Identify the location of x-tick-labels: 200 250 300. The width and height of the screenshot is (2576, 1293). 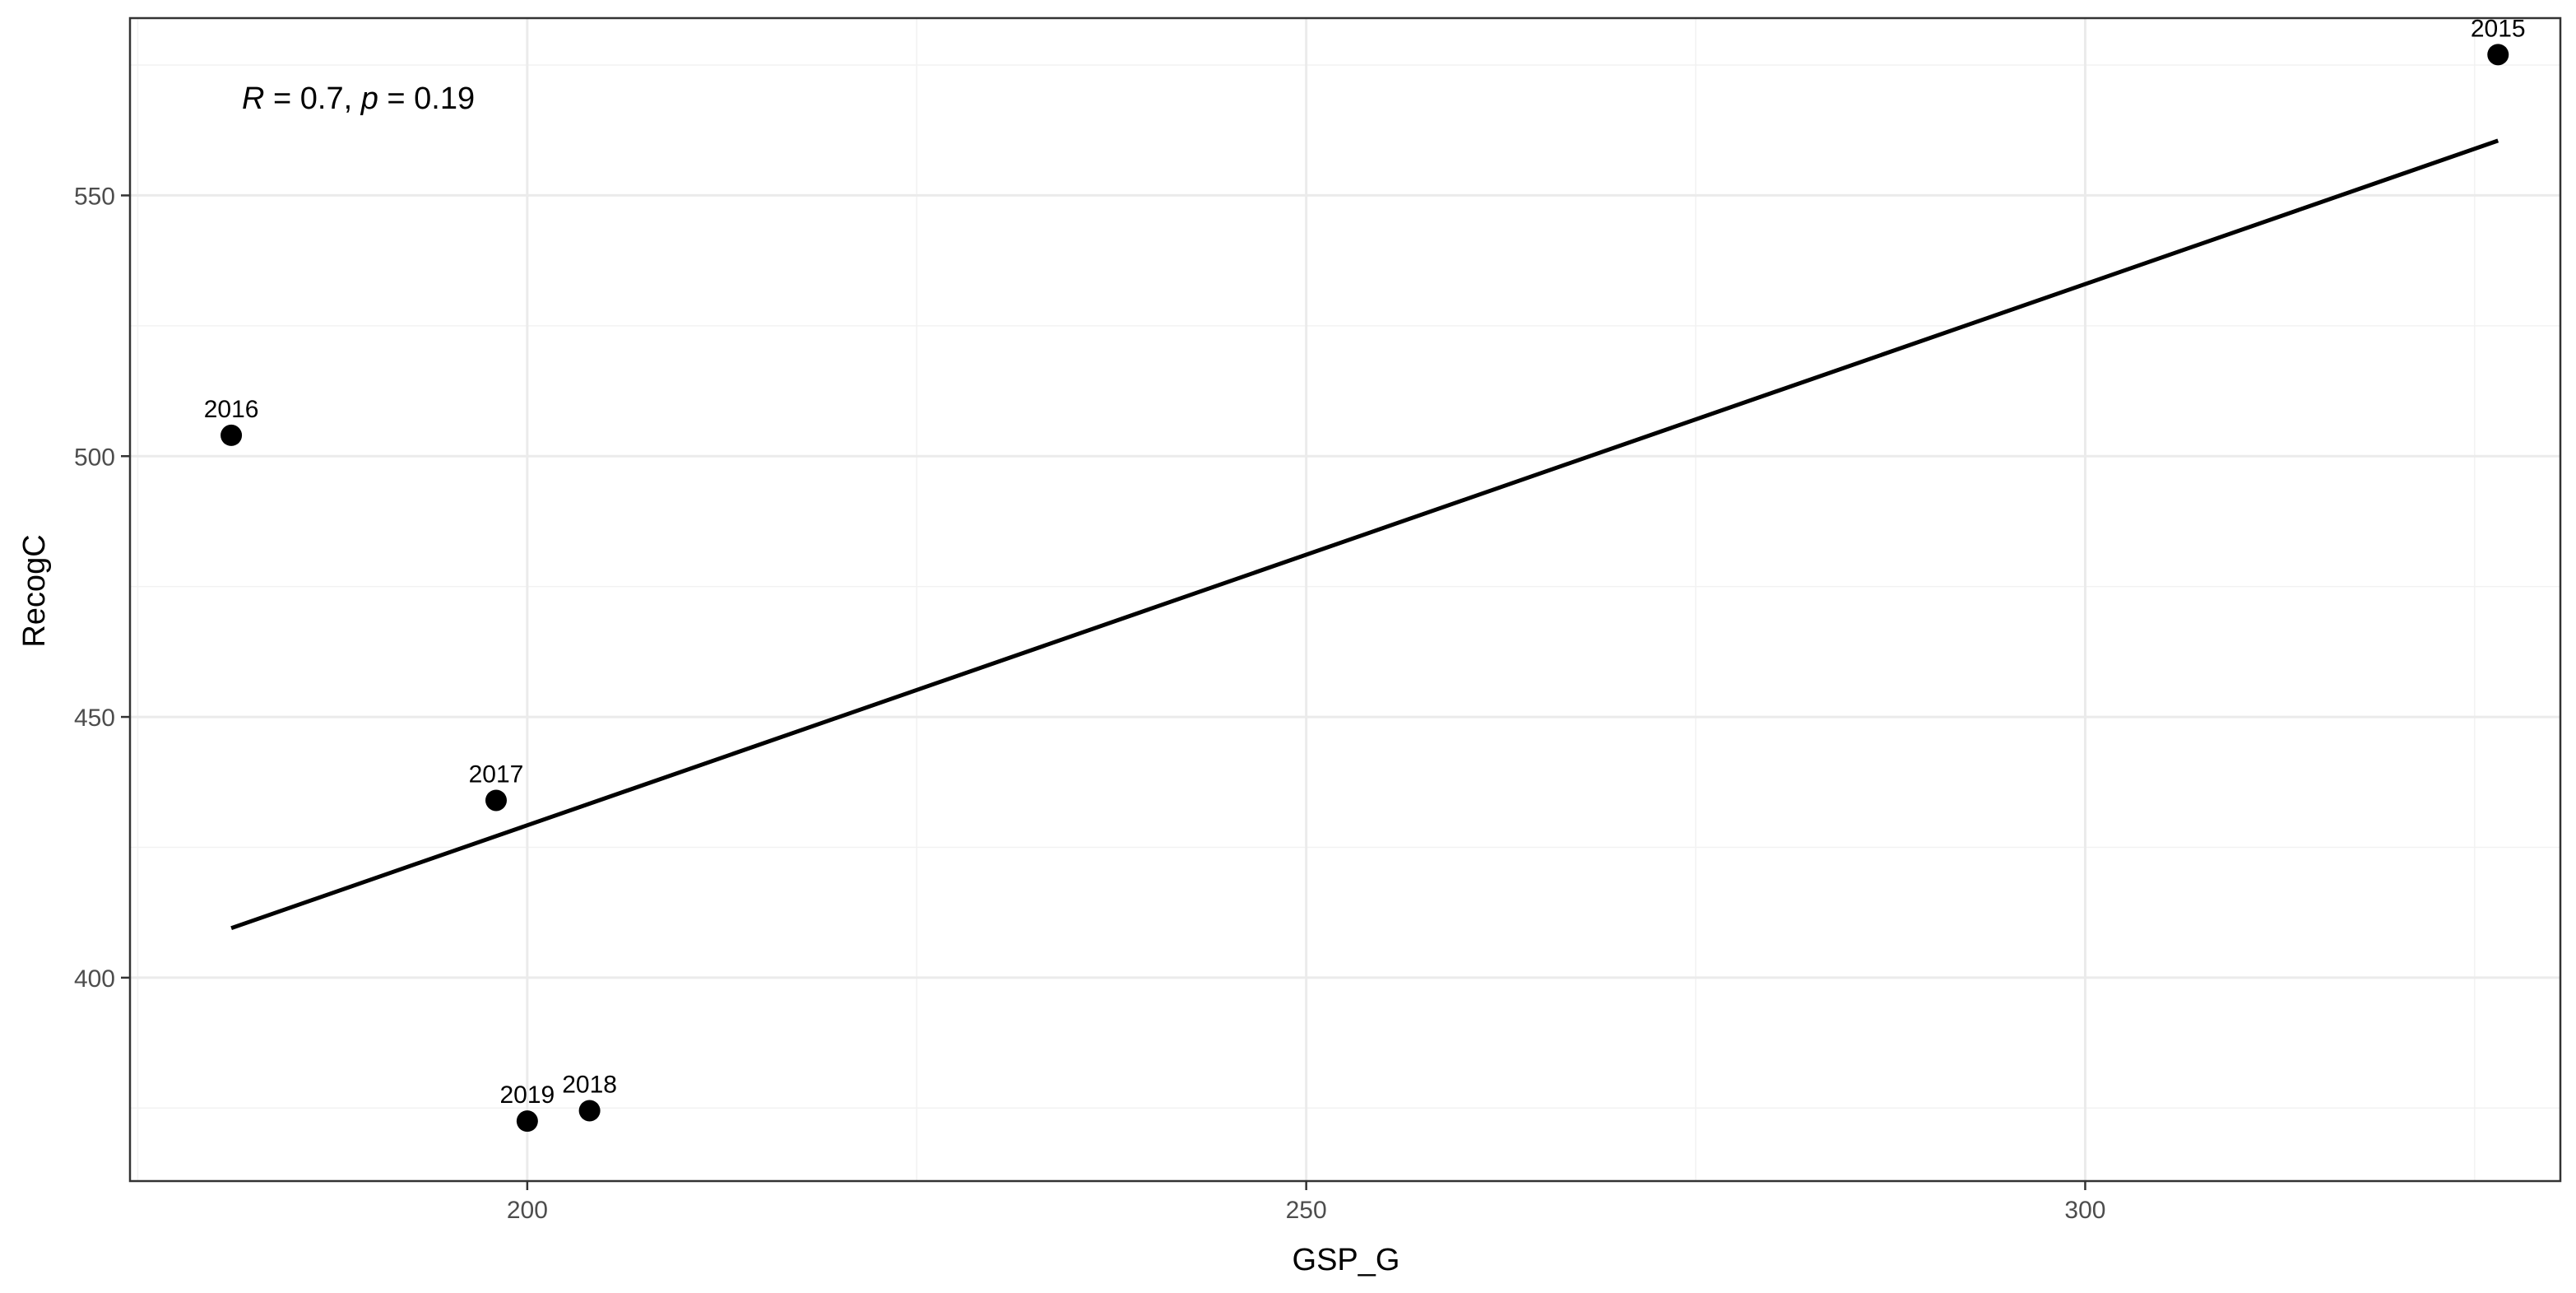
(1307, 1210).